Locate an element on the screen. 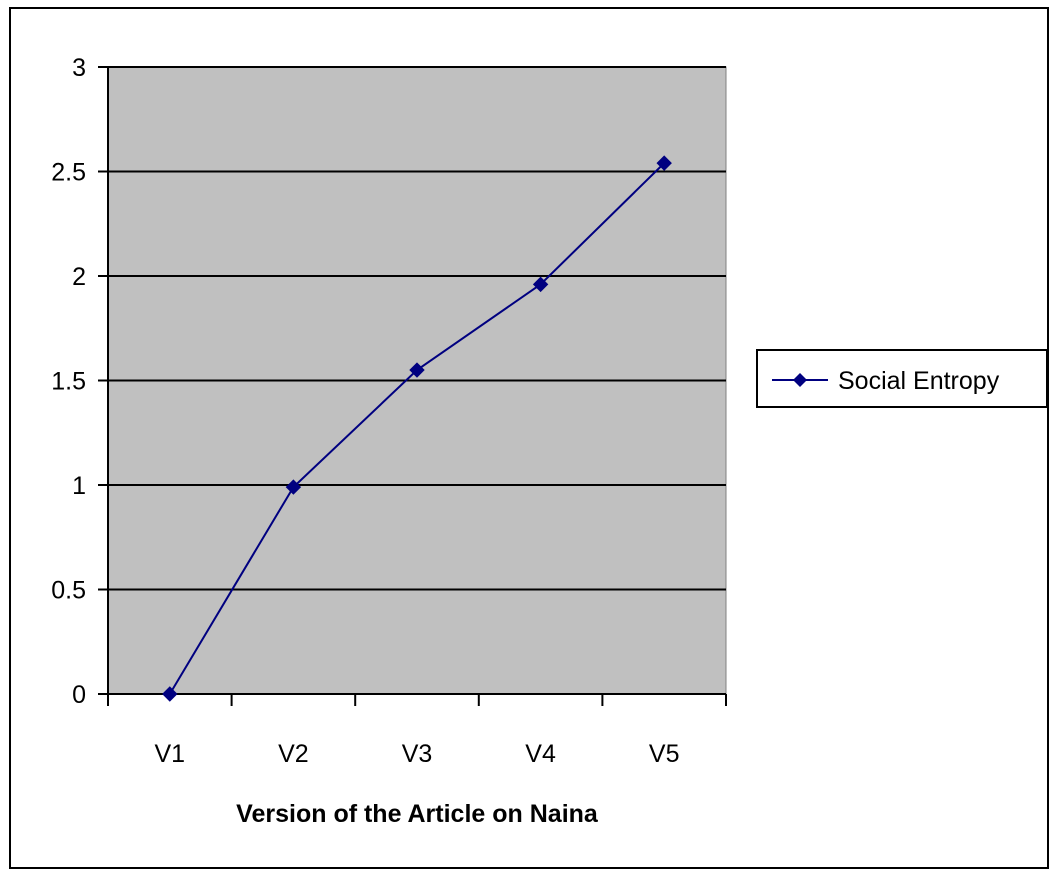  y-tick-label: 2.5 is located at coordinates (68, 173).